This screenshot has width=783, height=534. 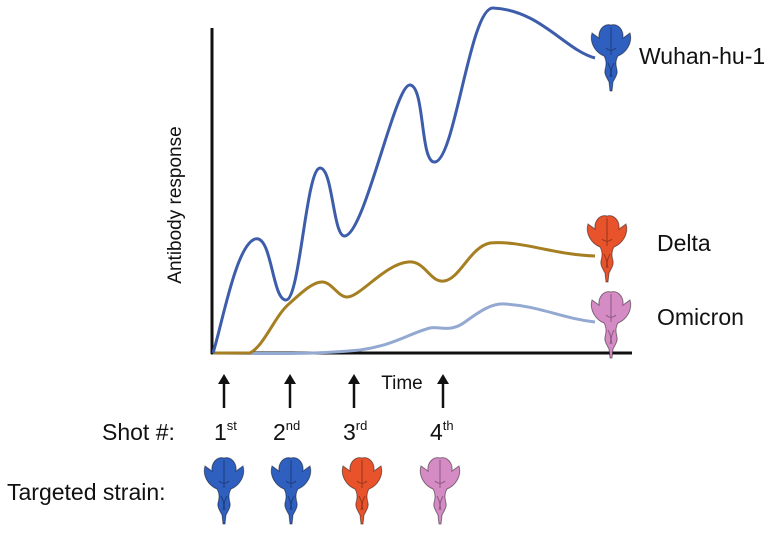 I want to click on legend-wuhan-label: Wuhan-hu-1, so click(x=702, y=56).